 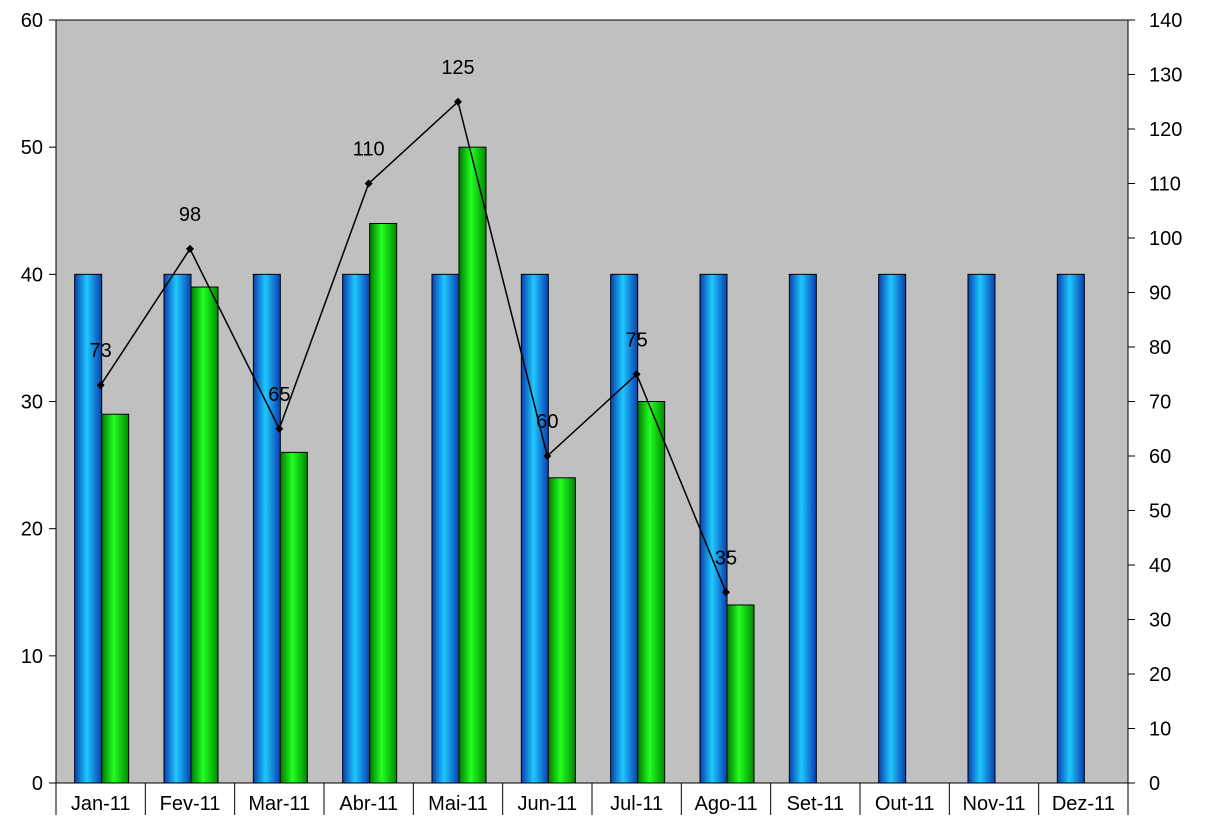 I want to click on y-right-tick-label-3: 30, so click(x=1160, y=621).